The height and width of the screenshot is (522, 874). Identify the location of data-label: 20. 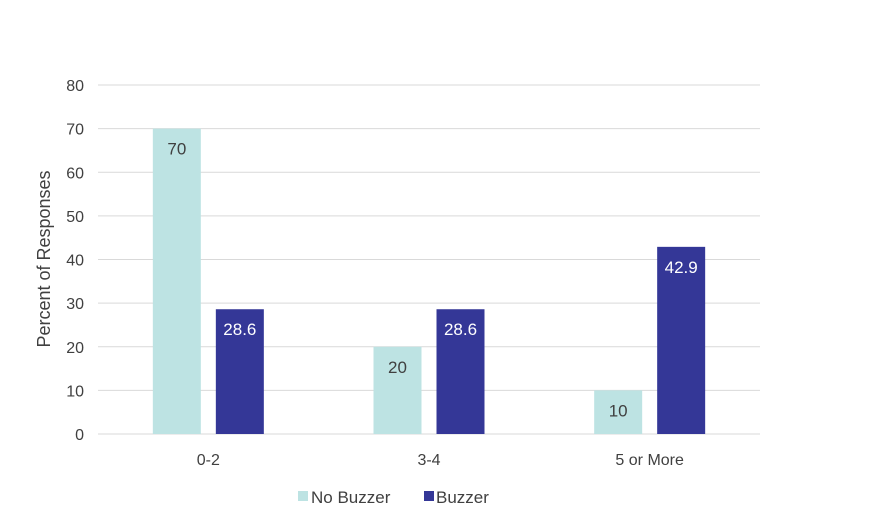
(397, 367).